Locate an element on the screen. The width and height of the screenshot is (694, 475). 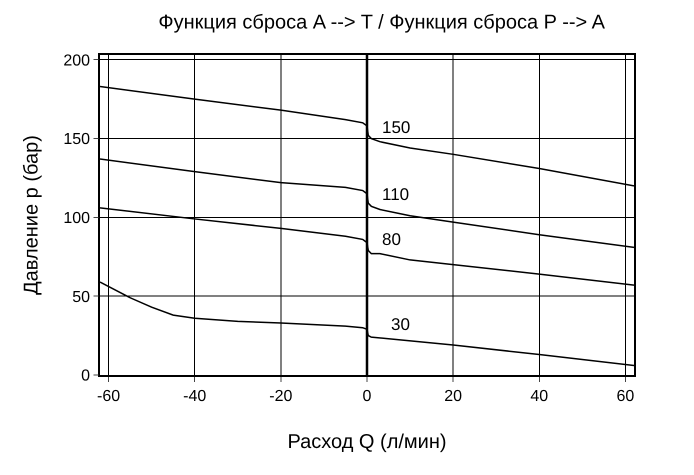
x-tick-label: 20 is located at coordinates (453, 396).